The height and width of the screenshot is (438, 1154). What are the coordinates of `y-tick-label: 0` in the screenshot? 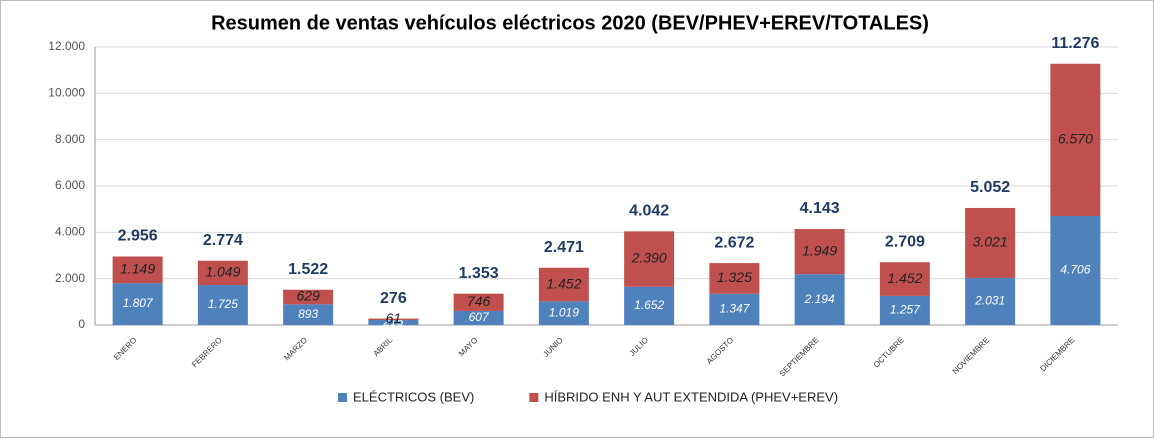 It's located at (81, 324).